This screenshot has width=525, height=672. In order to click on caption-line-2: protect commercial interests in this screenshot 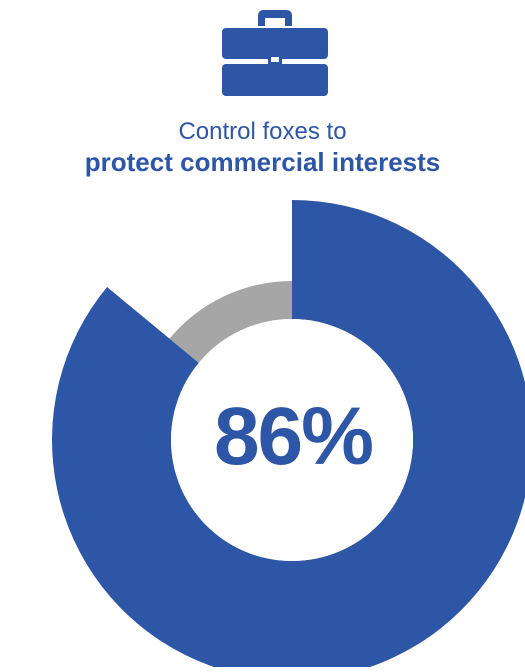, I will do `click(262, 162)`.